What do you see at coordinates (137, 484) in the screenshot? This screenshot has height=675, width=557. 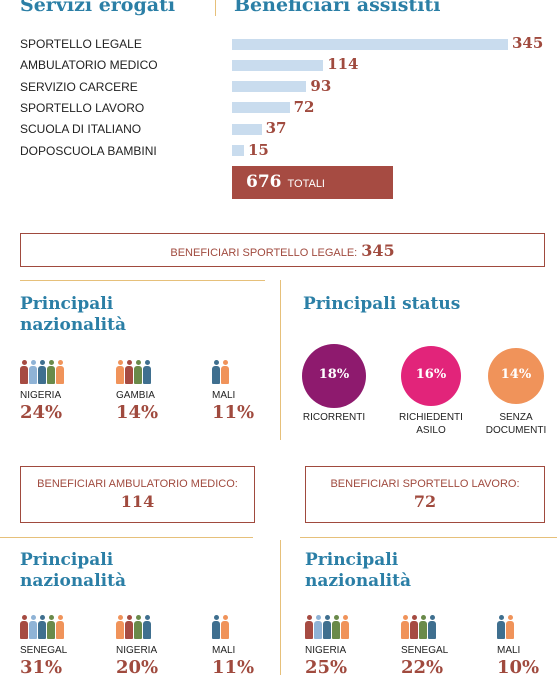 I see `box-label: BENEFICIARI AMBULATORIO MEDICO:` at bounding box center [137, 484].